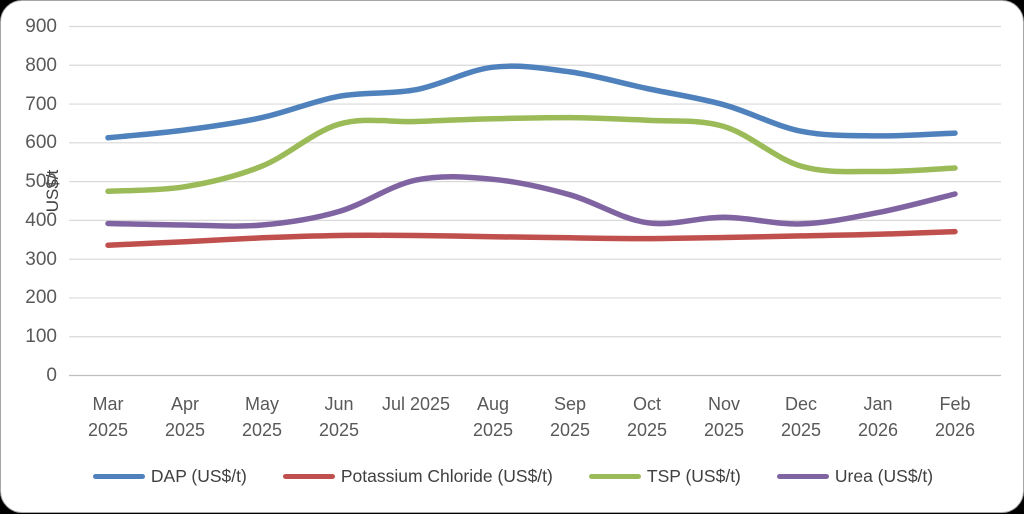 The width and height of the screenshot is (1024, 514). I want to click on series-line-urea, so click(531, 201).